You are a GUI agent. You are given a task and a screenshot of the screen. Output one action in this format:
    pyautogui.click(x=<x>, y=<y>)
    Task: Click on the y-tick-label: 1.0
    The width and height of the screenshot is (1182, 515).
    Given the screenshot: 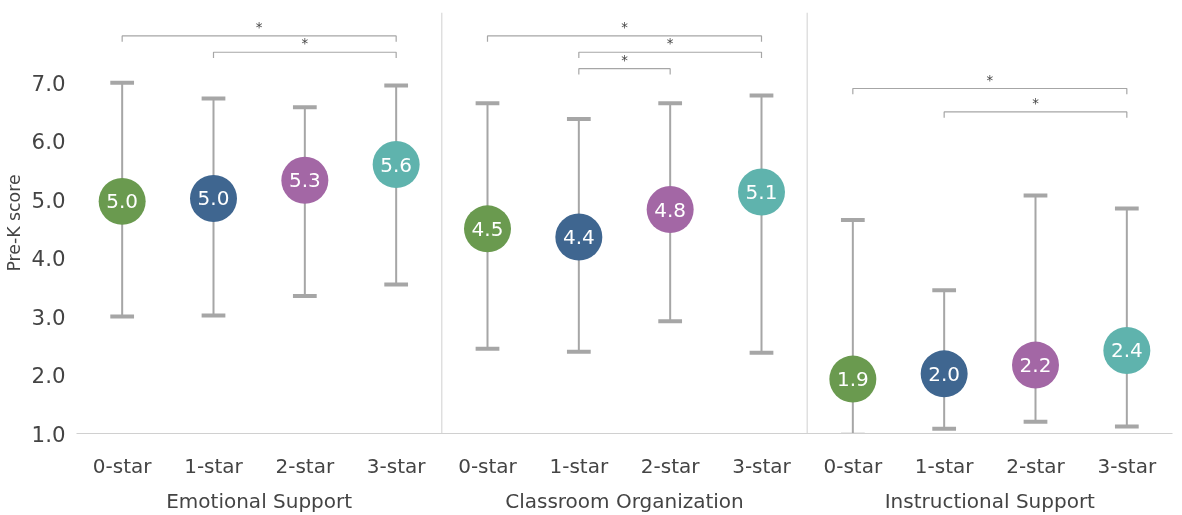 What is the action you would take?
    pyautogui.click(x=48, y=434)
    